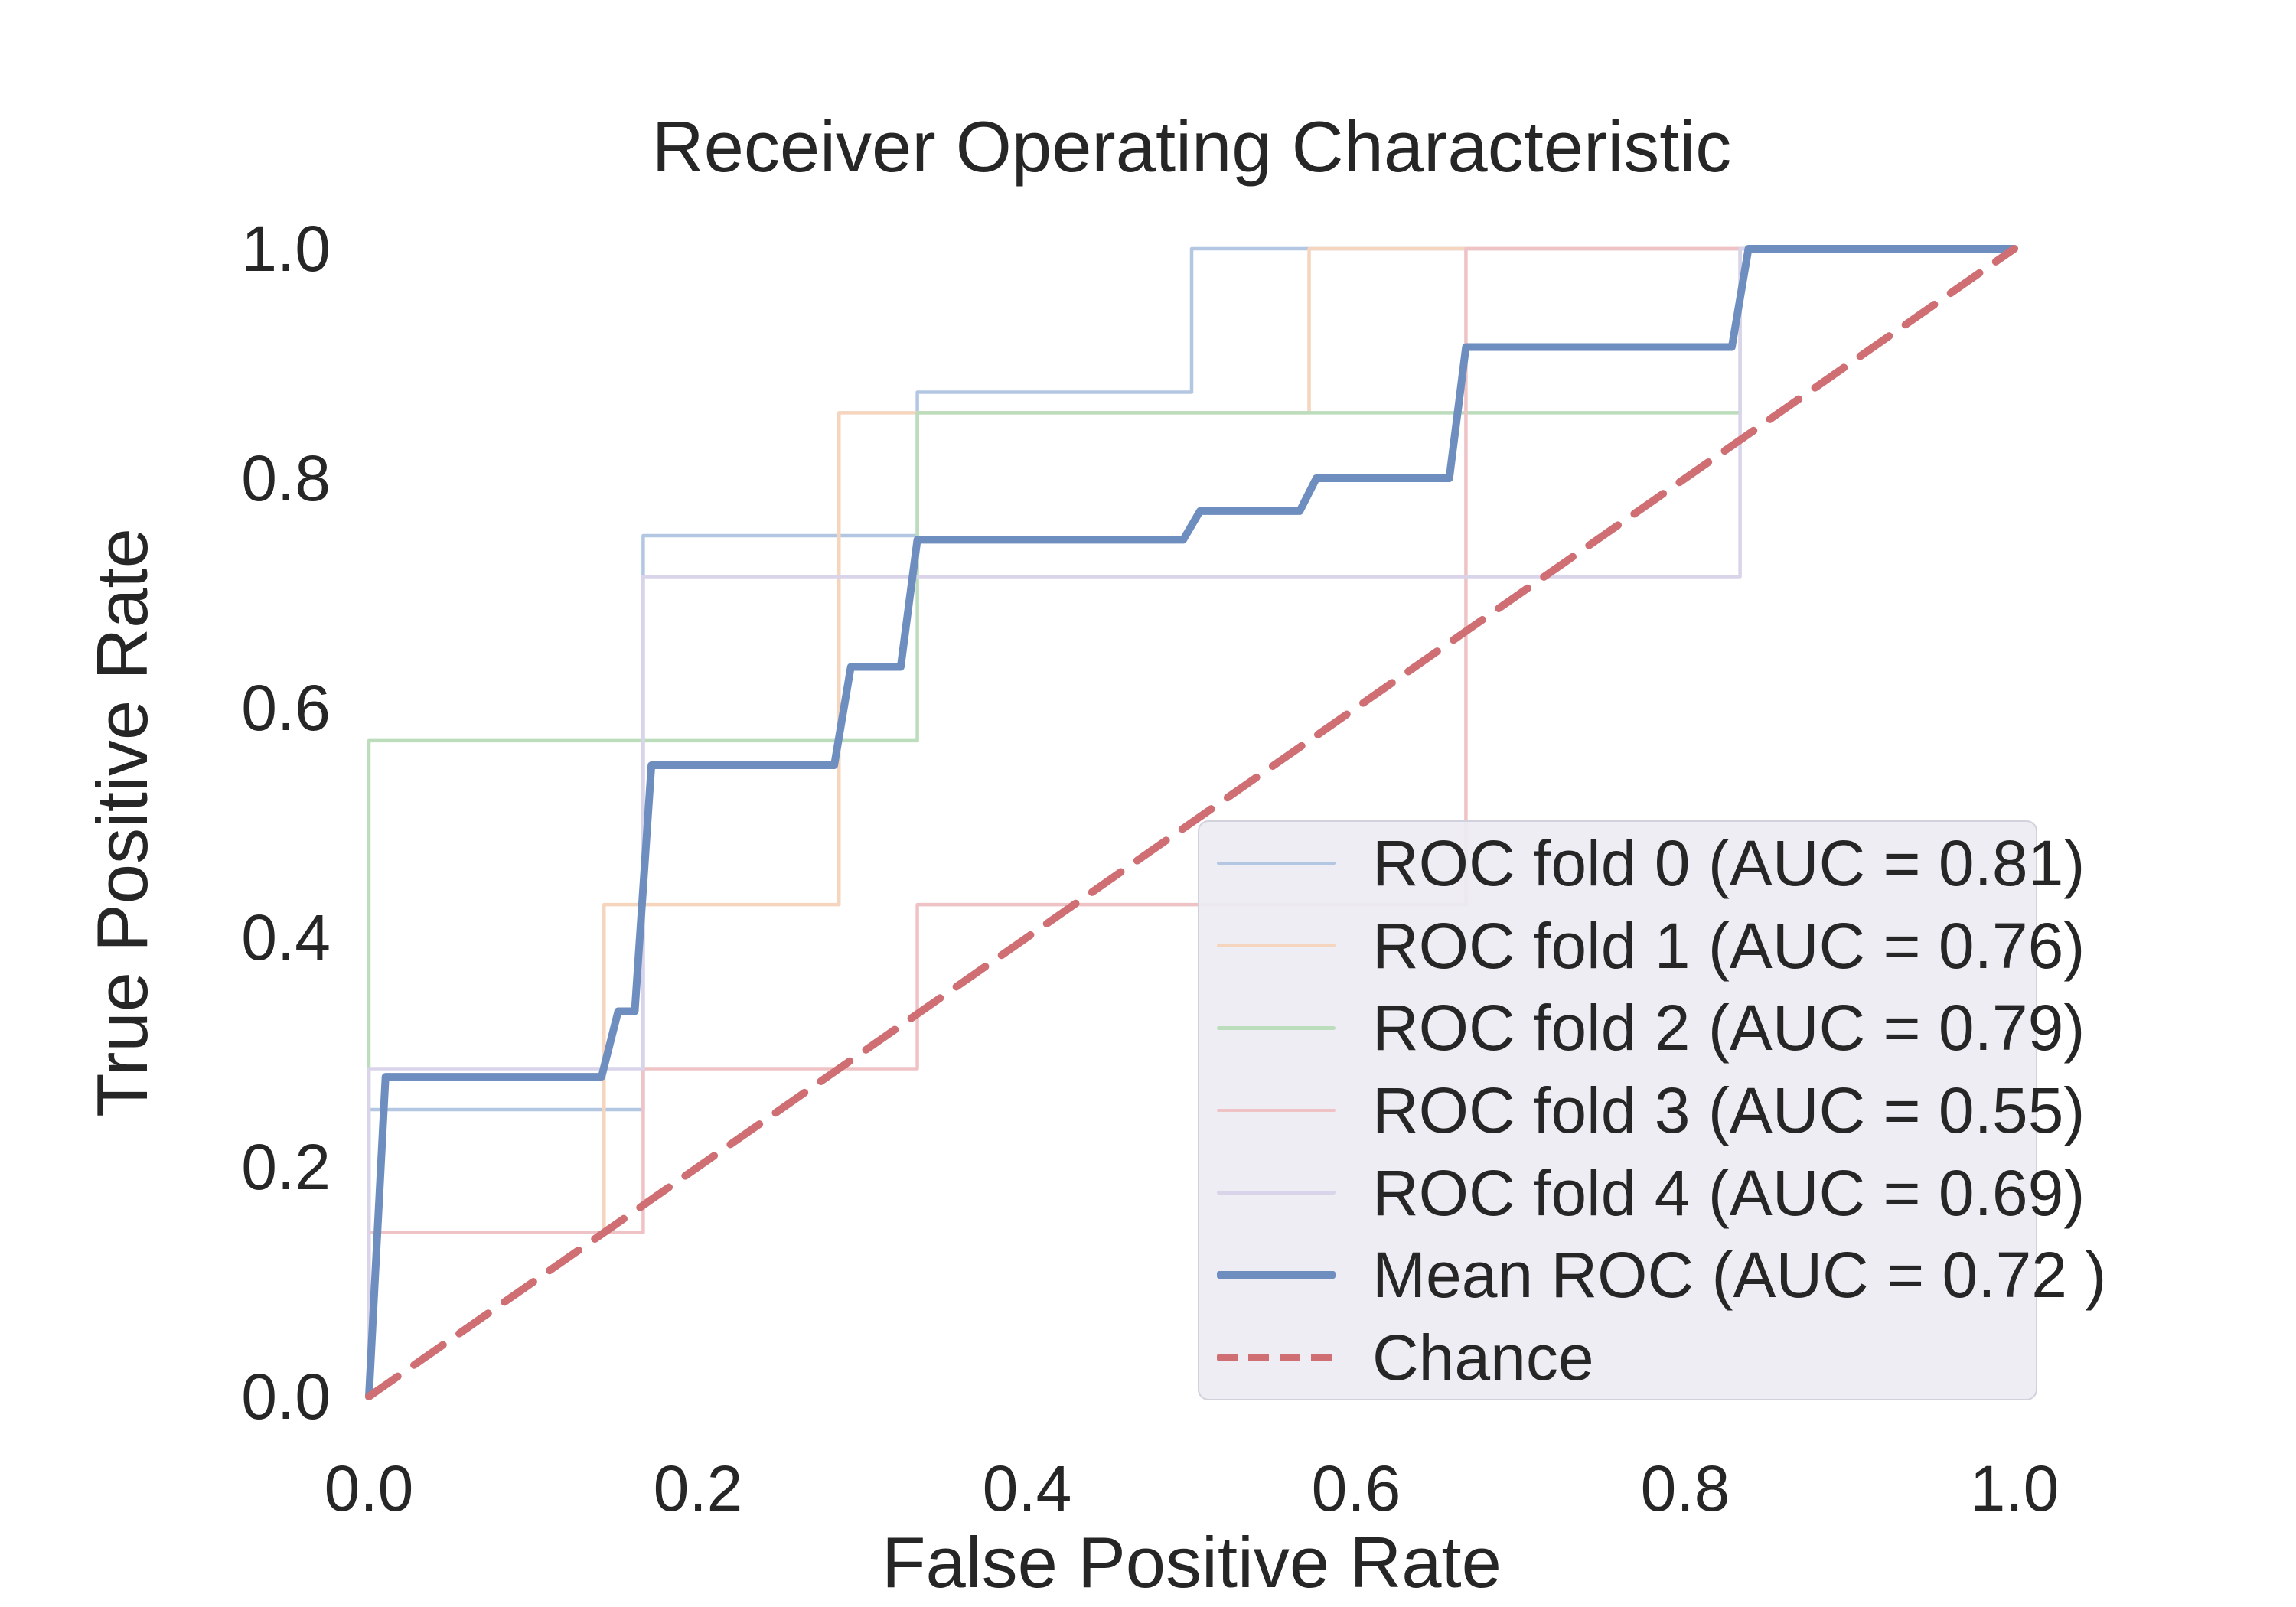  Describe the element at coordinates (1729, 1110) in the screenshot. I see `roc-fold-3-legend-label: ROC fold 3 (AUC = 0.55)` at that location.